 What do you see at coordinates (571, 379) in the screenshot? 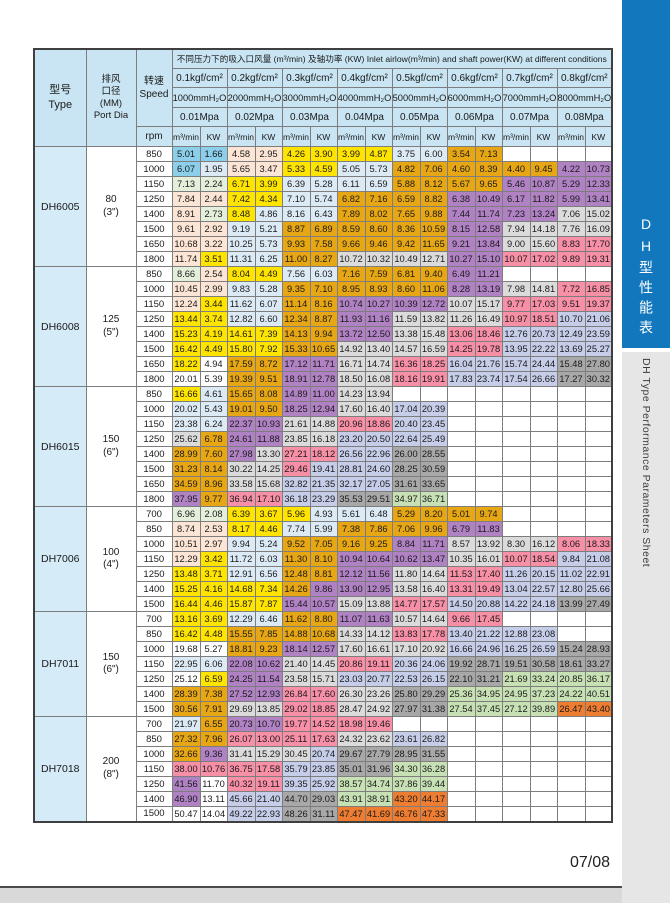
I see `data-cell: 17.27` at bounding box center [571, 379].